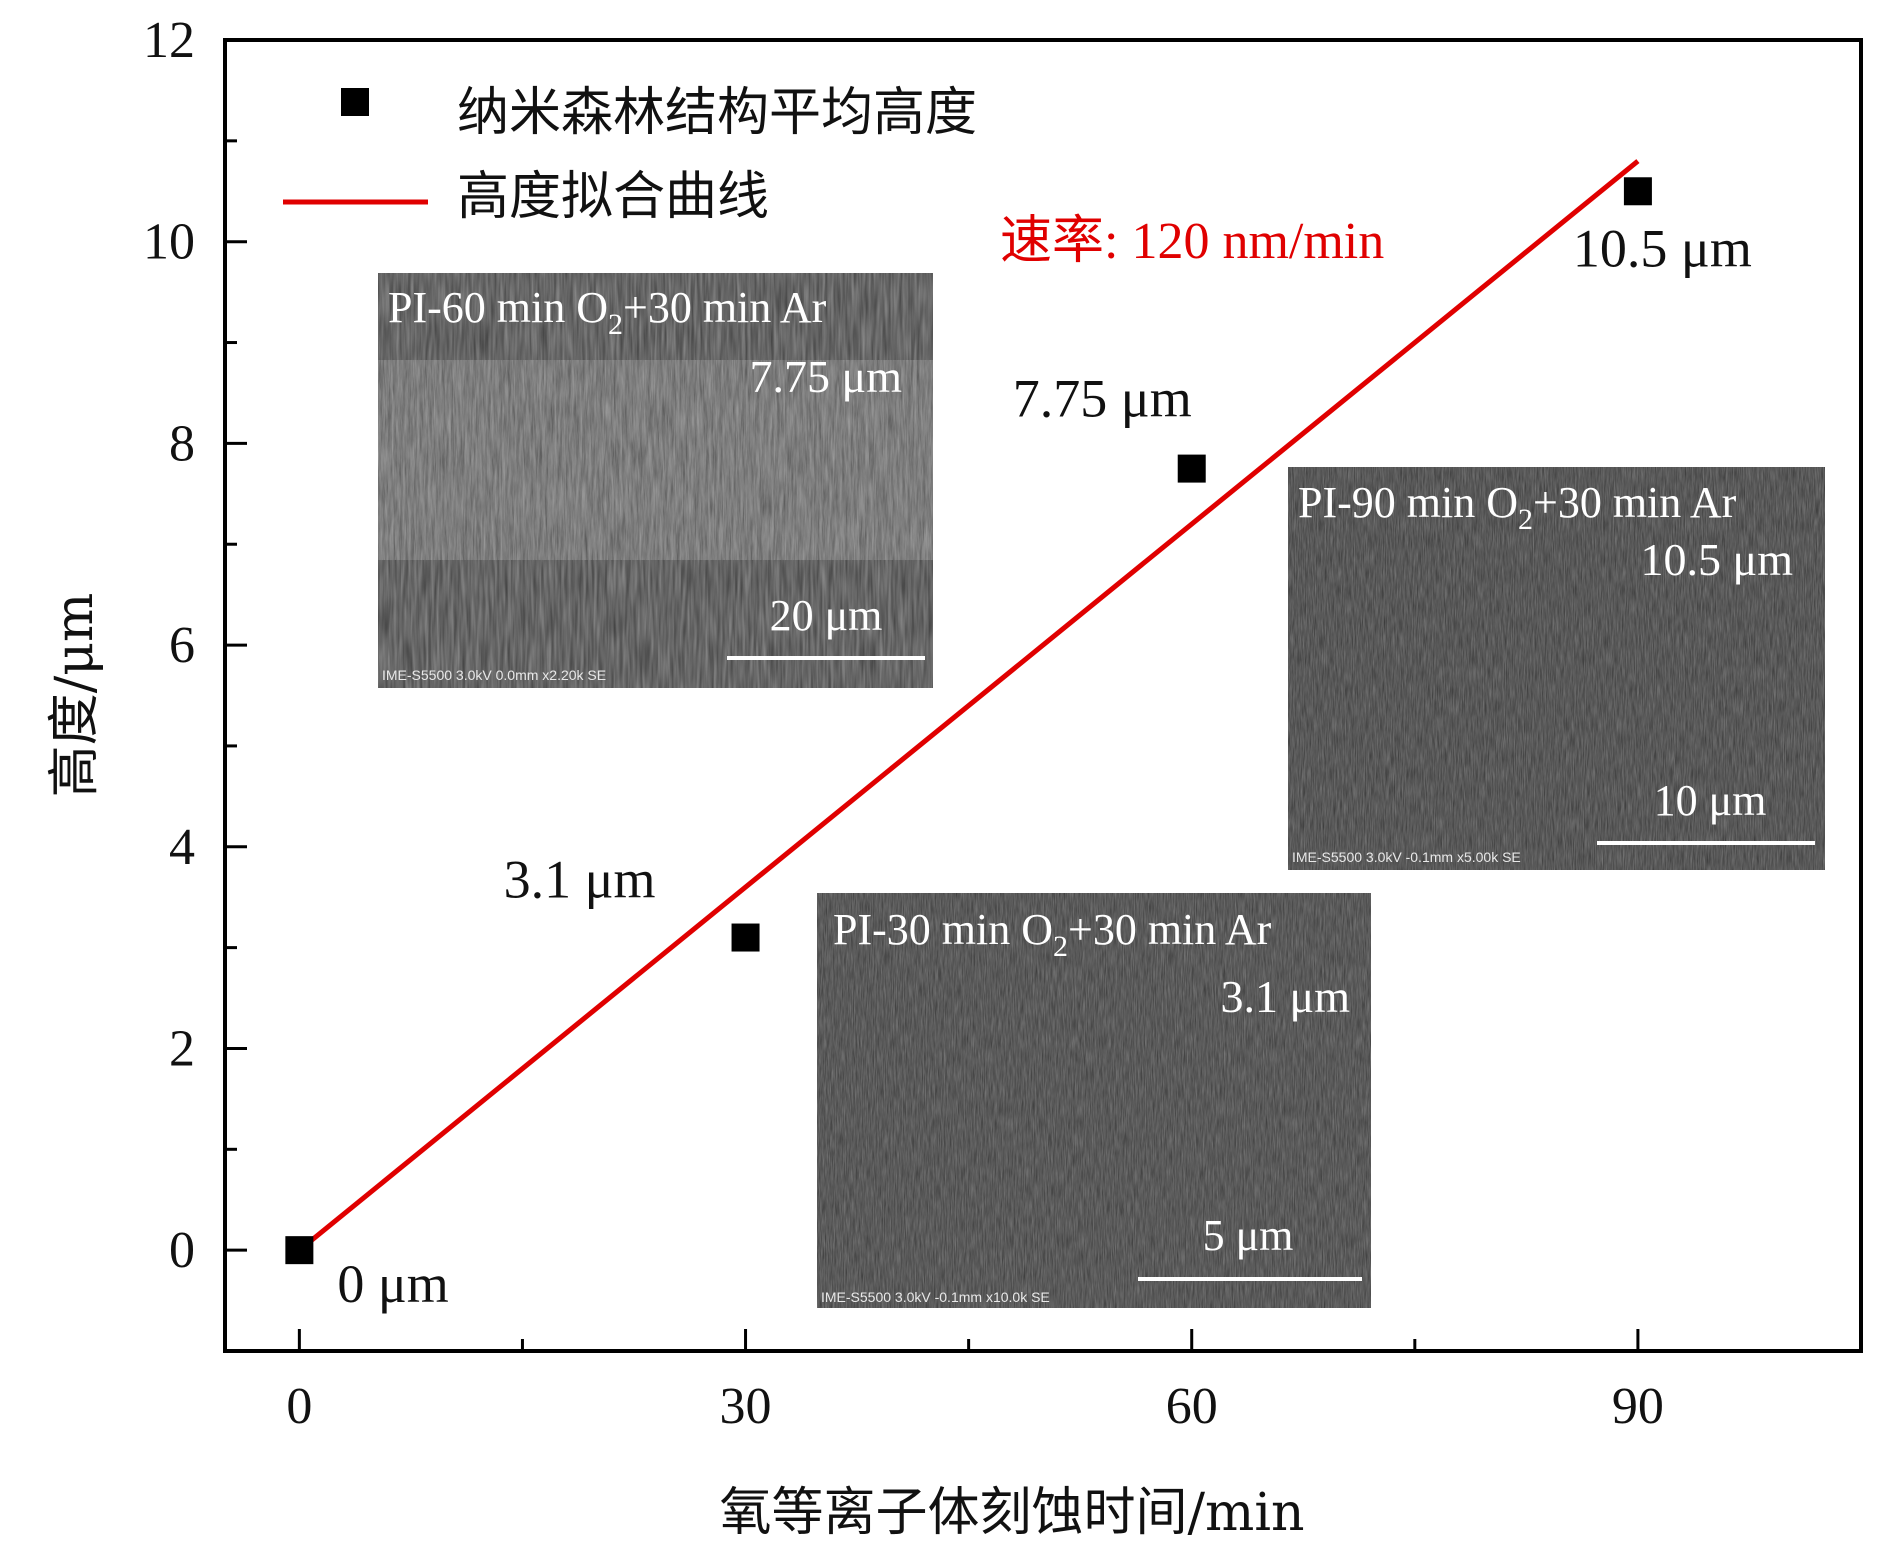 The image size is (1890, 1543). Describe the element at coordinates (392, 1284) in the screenshot. I see `point-label: 0 μm` at that location.